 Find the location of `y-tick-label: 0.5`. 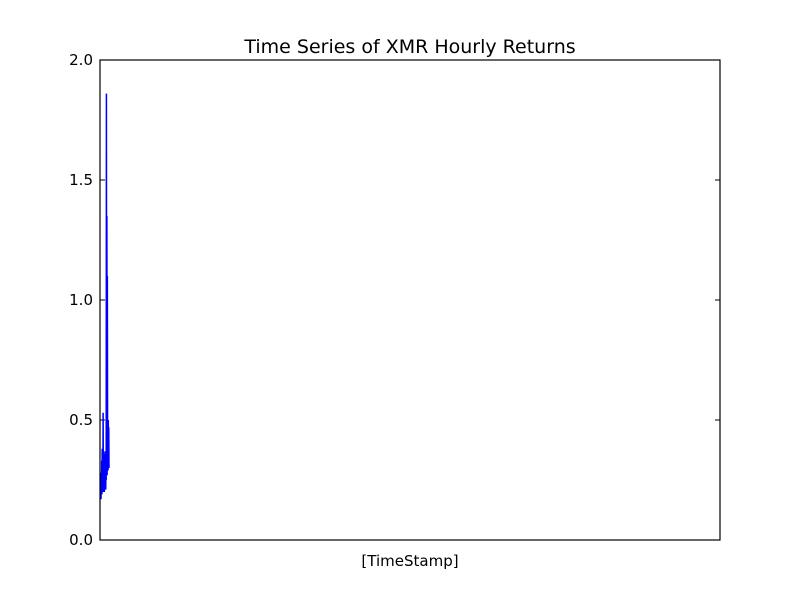

y-tick-label: 0.5 is located at coordinates (81, 420).